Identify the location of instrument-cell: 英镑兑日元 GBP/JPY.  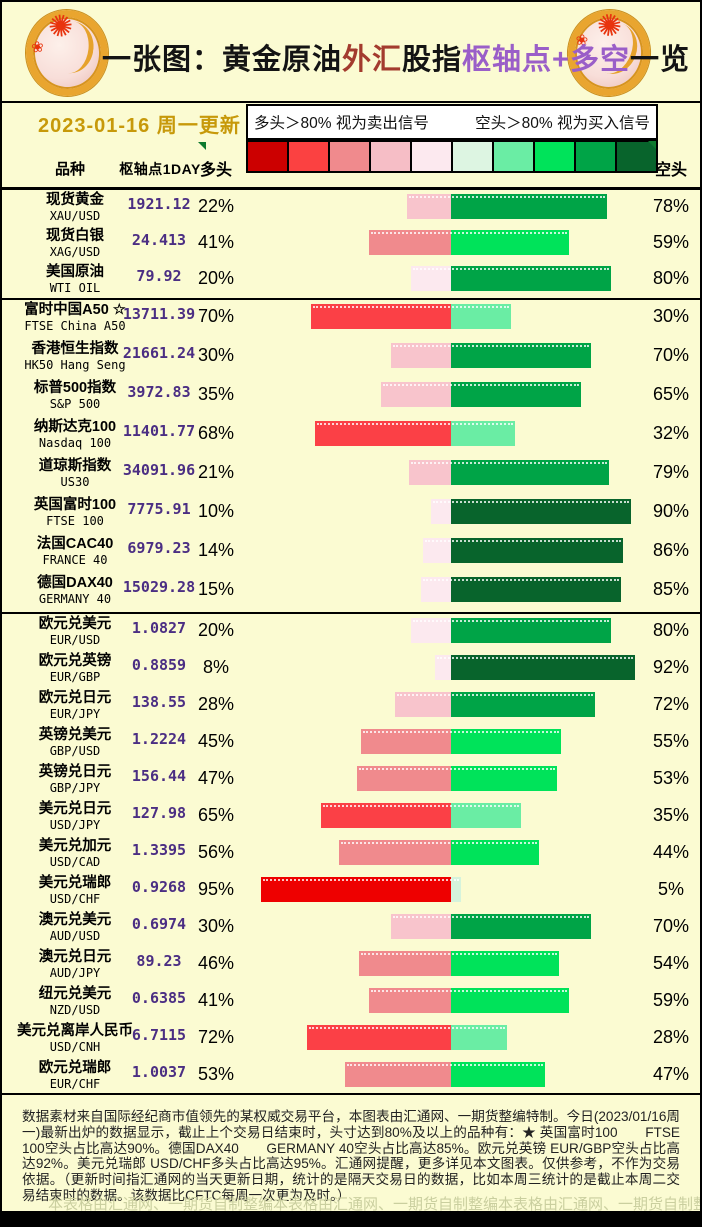
(75, 779).